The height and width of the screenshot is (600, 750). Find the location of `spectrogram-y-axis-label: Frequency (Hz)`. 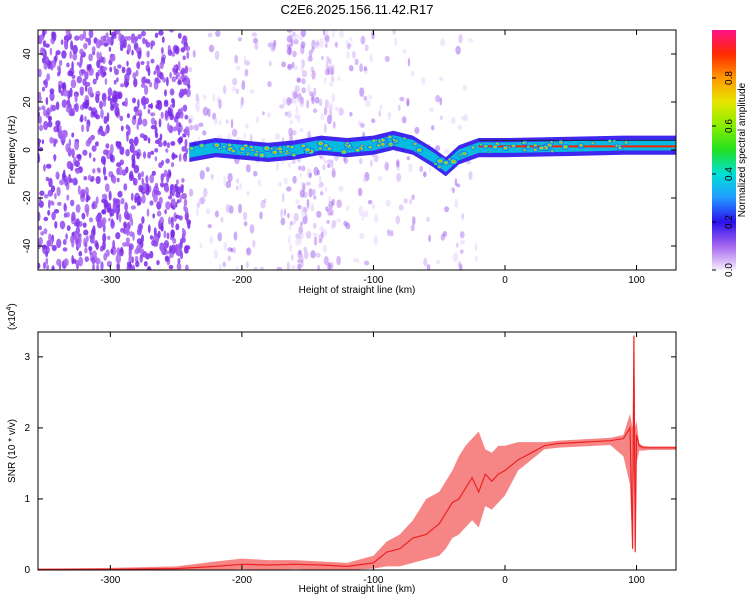

spectrogram-y-axis-label: Frequency (Hz) is located at coordinates (12, 150).